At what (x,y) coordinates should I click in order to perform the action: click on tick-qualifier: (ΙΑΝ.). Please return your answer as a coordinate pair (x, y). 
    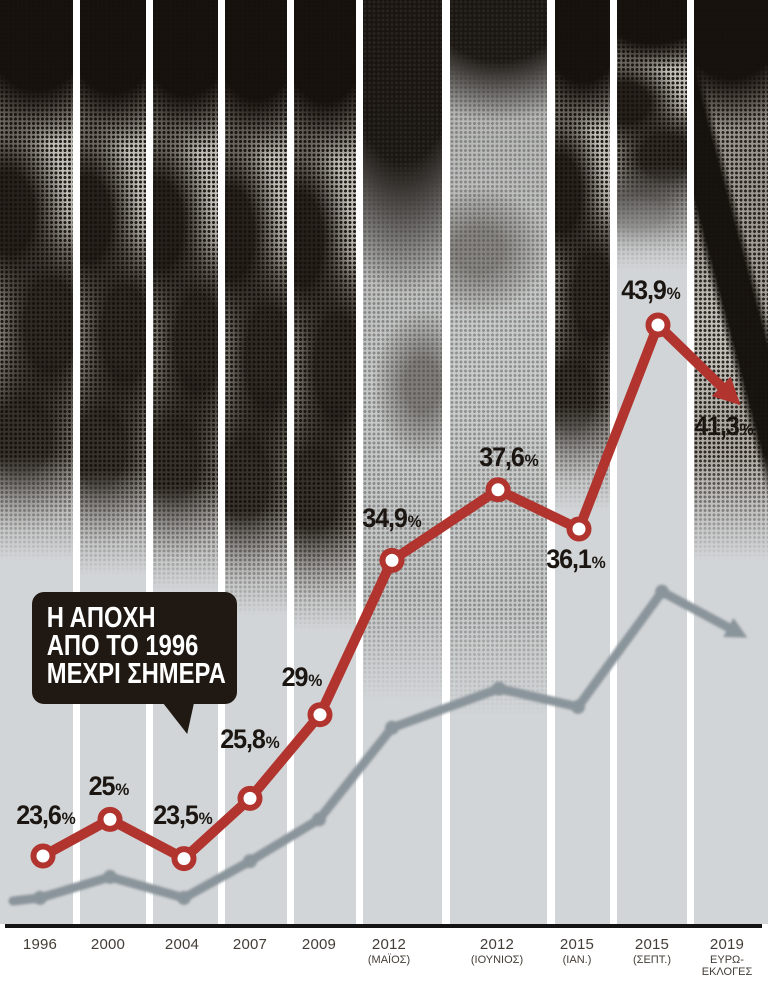
    Looking at the image, I should click on (577, 960).